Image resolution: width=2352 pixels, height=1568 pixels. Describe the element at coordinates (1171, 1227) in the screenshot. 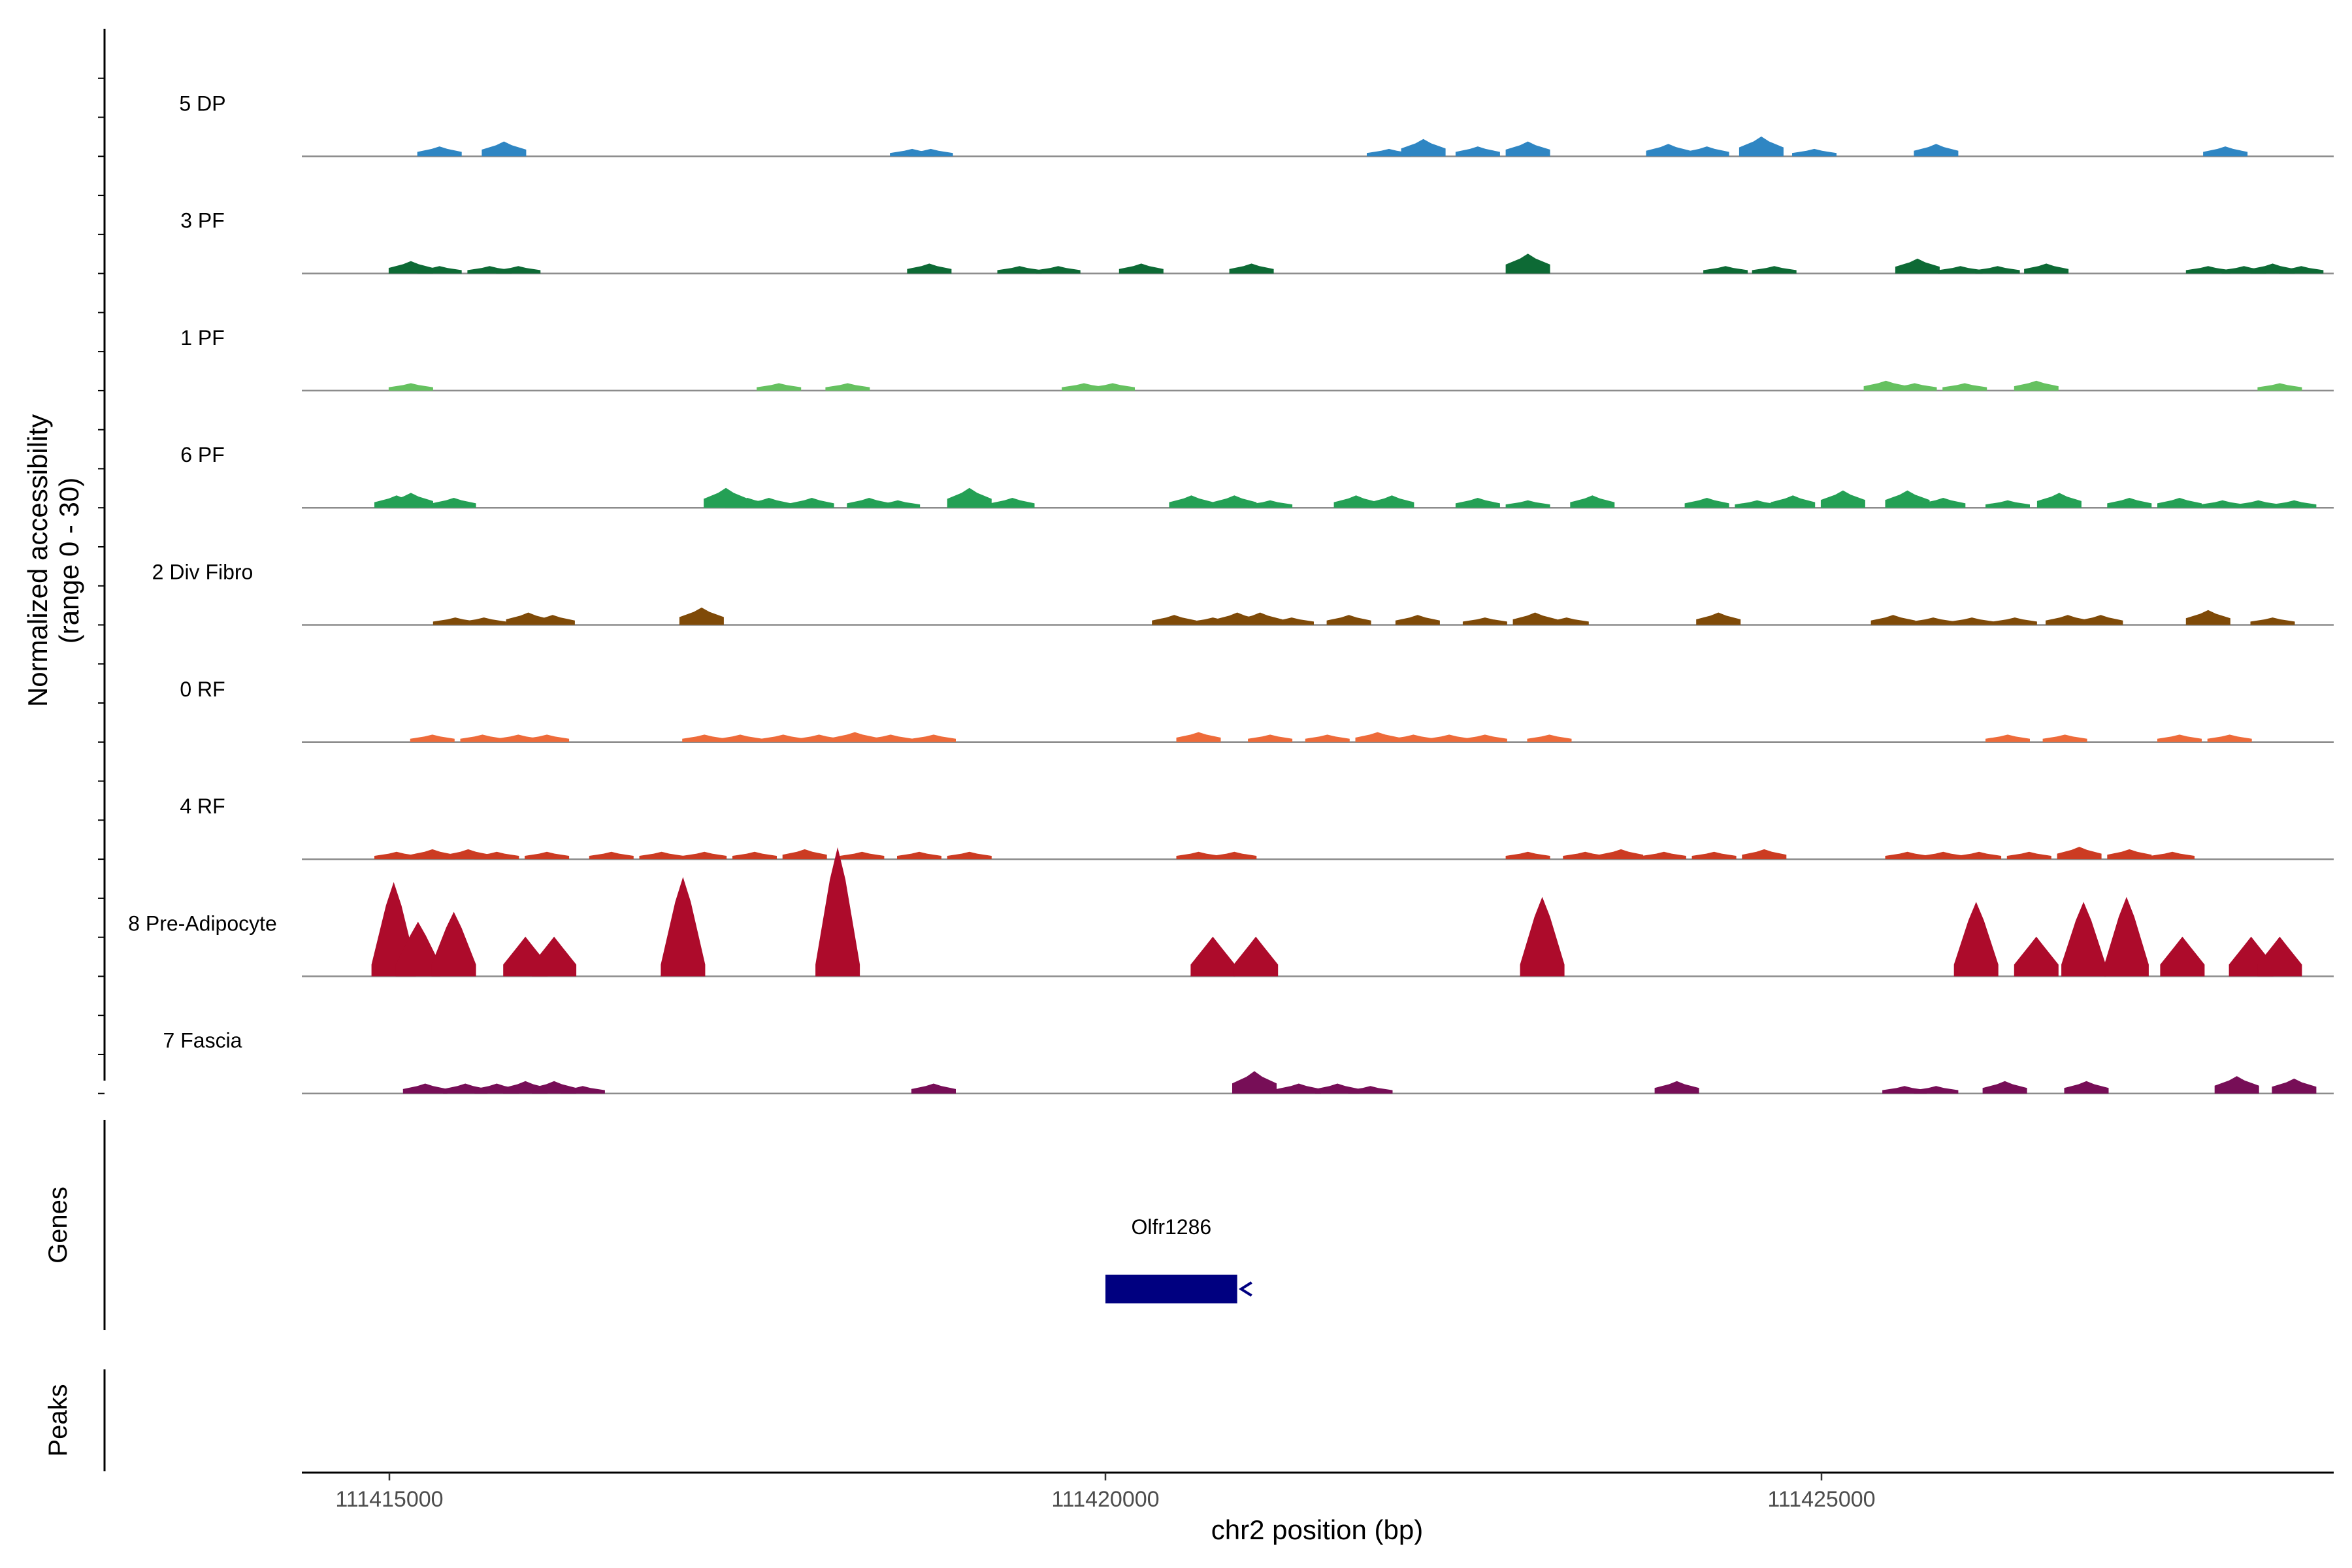

I see `gene-label-olfr1286: Olfr1286` at that location.